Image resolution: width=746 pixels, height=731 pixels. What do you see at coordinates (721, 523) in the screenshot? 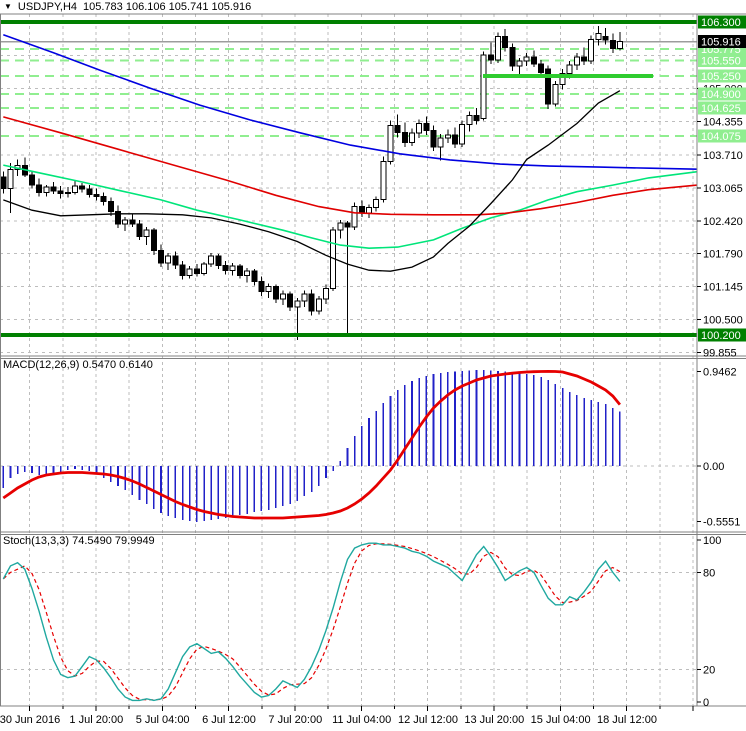
I see `svg-text: -0.5551` at bounding box center [721, 523].